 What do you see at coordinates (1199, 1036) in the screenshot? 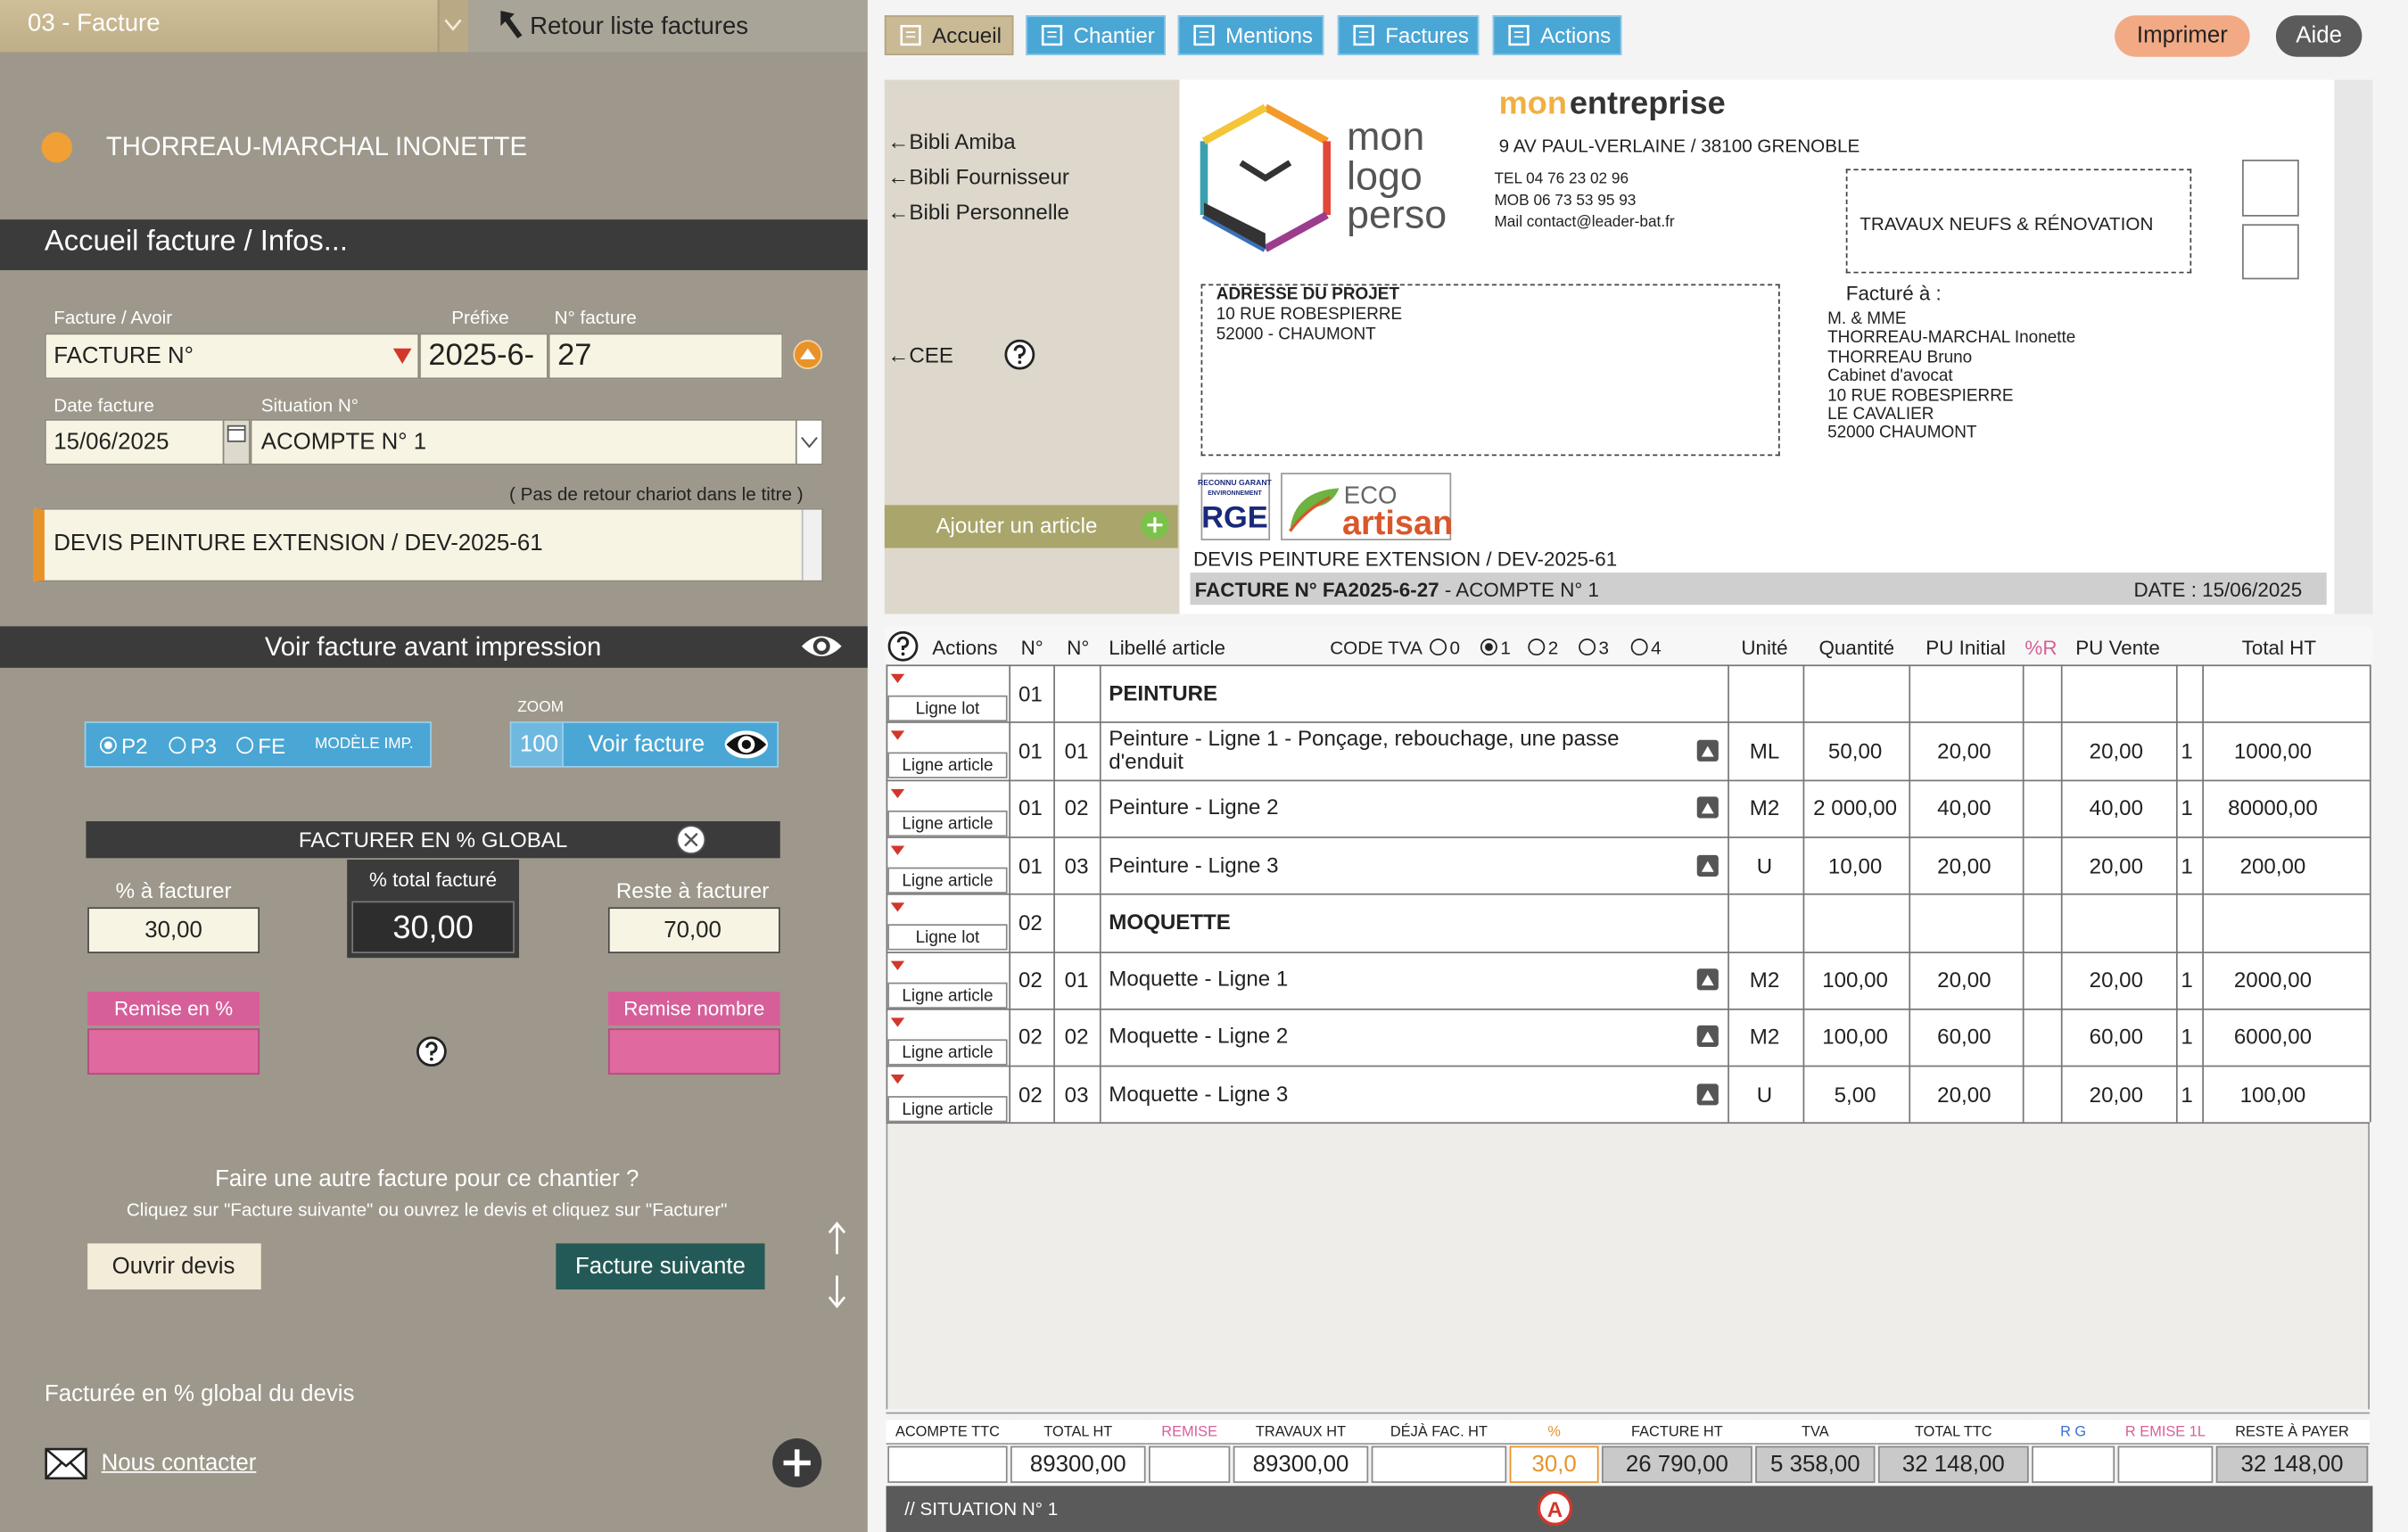
I see `cell-label: Moquette - Ligne 2` at bounding box center [1199, 1036].